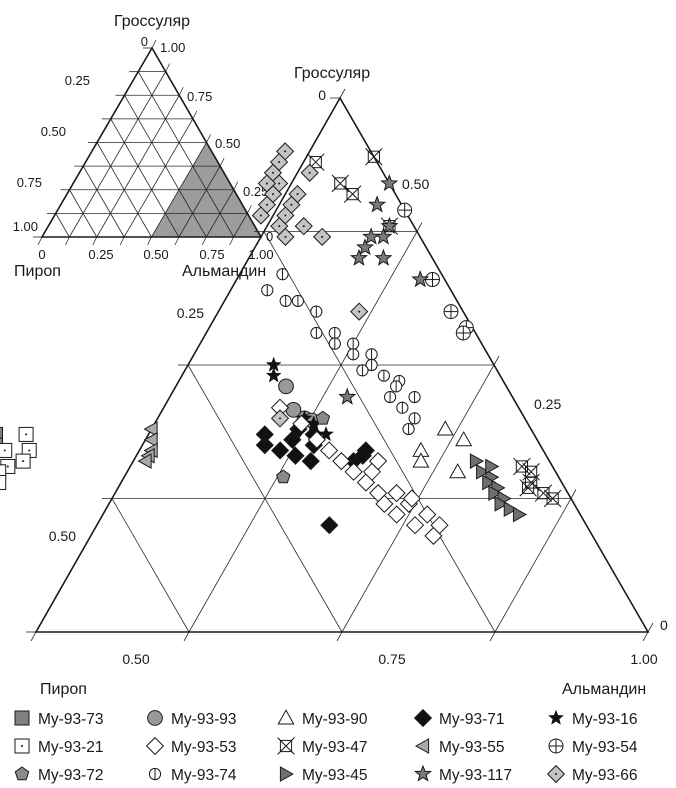  I want to click on legend-label: My-93-71, so click(471, 719).